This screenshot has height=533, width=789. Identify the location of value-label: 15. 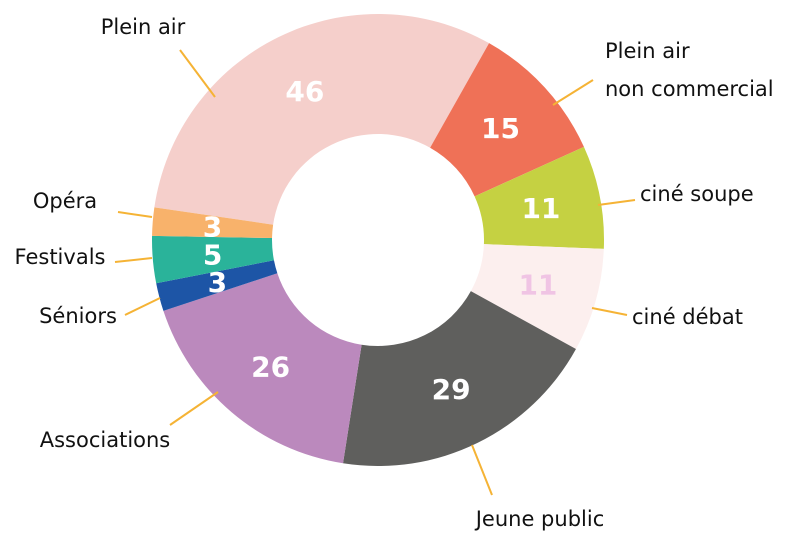
(500, 128).